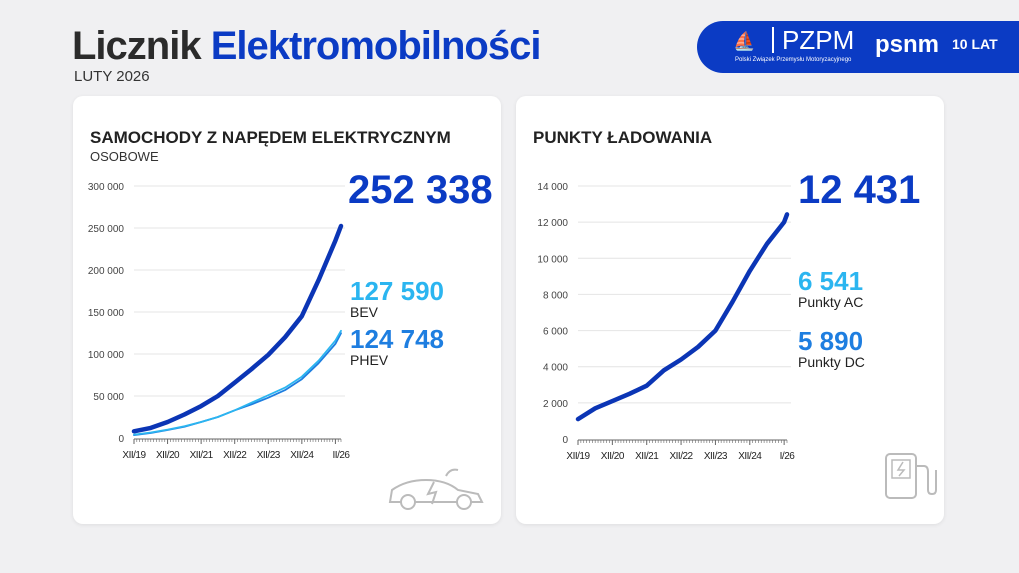 This screenshot has width=1019, height=573. I want to click on total-value: 252 338, so click(420, 190).